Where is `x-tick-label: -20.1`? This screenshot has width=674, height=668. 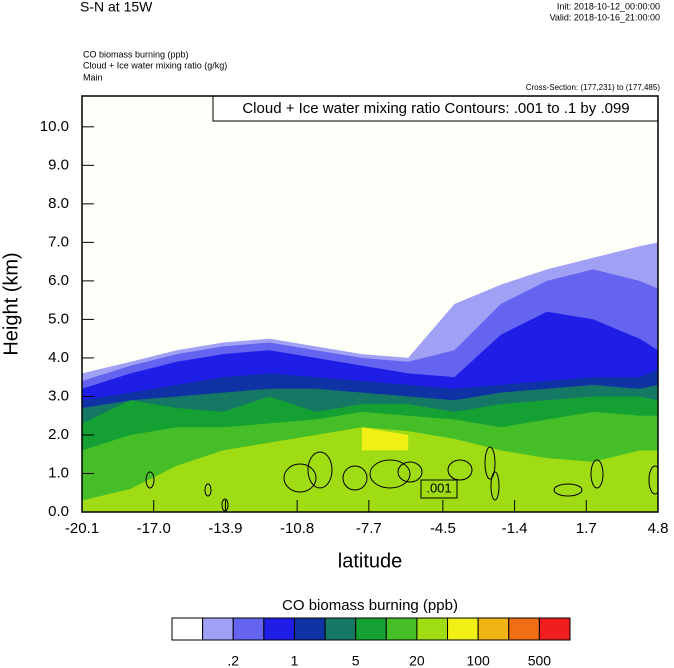 x-tick-label: -20.1 is located at coordinates (82, 528).